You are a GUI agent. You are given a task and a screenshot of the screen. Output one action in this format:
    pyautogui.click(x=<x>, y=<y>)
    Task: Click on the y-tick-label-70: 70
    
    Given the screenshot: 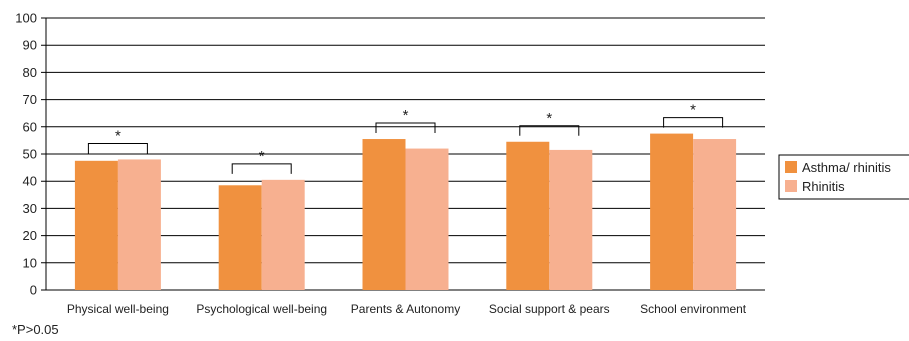 What is the action you would take?
    pyautogui.click(x=30, y=99)
    